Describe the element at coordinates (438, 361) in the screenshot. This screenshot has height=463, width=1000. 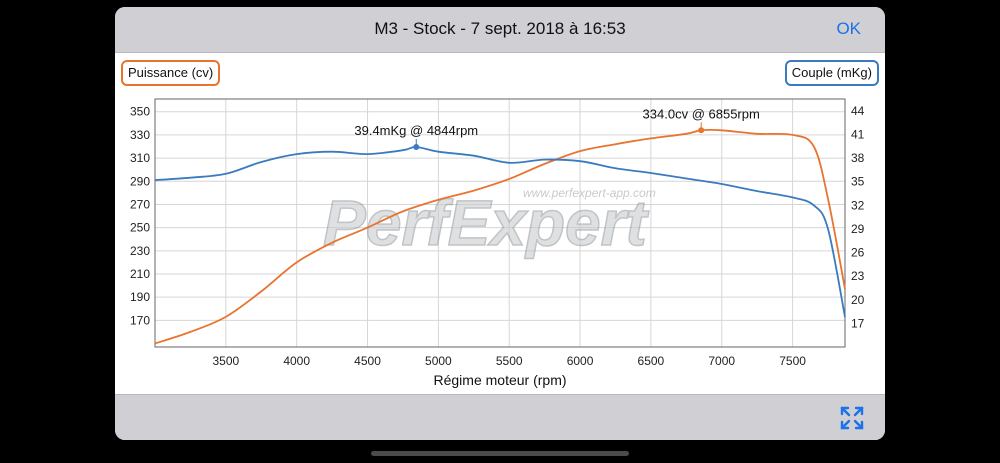
I see `x-tick-label: 5000` at that location.